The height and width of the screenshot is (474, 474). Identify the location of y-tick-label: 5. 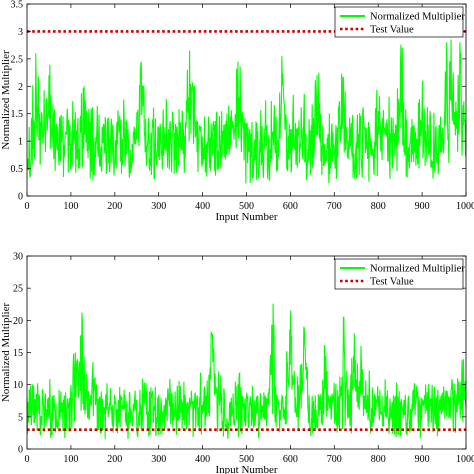
(20, 417).